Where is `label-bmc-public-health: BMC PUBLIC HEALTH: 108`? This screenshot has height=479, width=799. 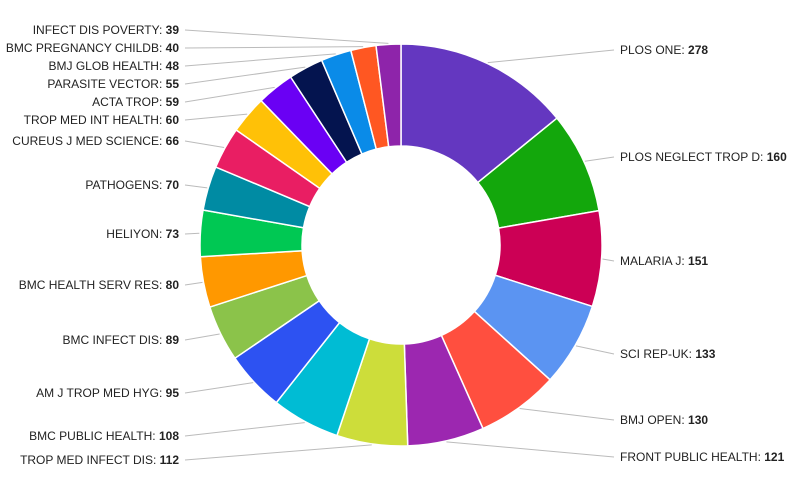 label-bmc-public-health: BMC PUBLIC HEALTH: 108 is located at coordinates (104, 436).